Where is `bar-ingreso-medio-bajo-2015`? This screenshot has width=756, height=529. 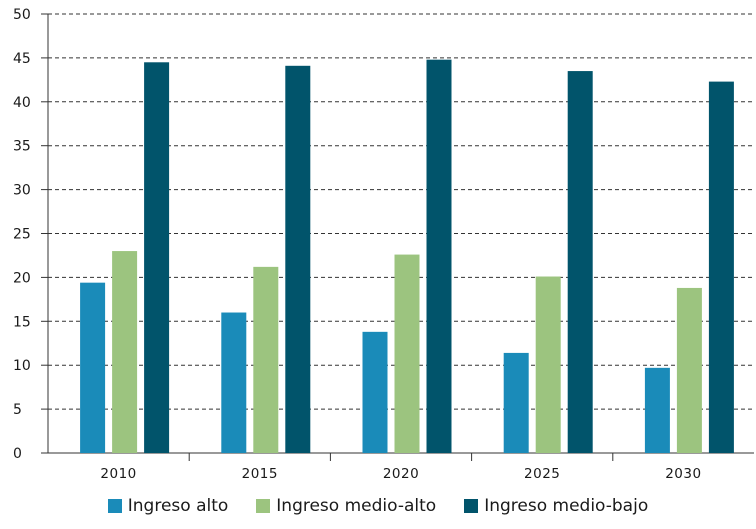
bar-ingreso-medio-bajo-2015 is located at coordinates (298, 259).